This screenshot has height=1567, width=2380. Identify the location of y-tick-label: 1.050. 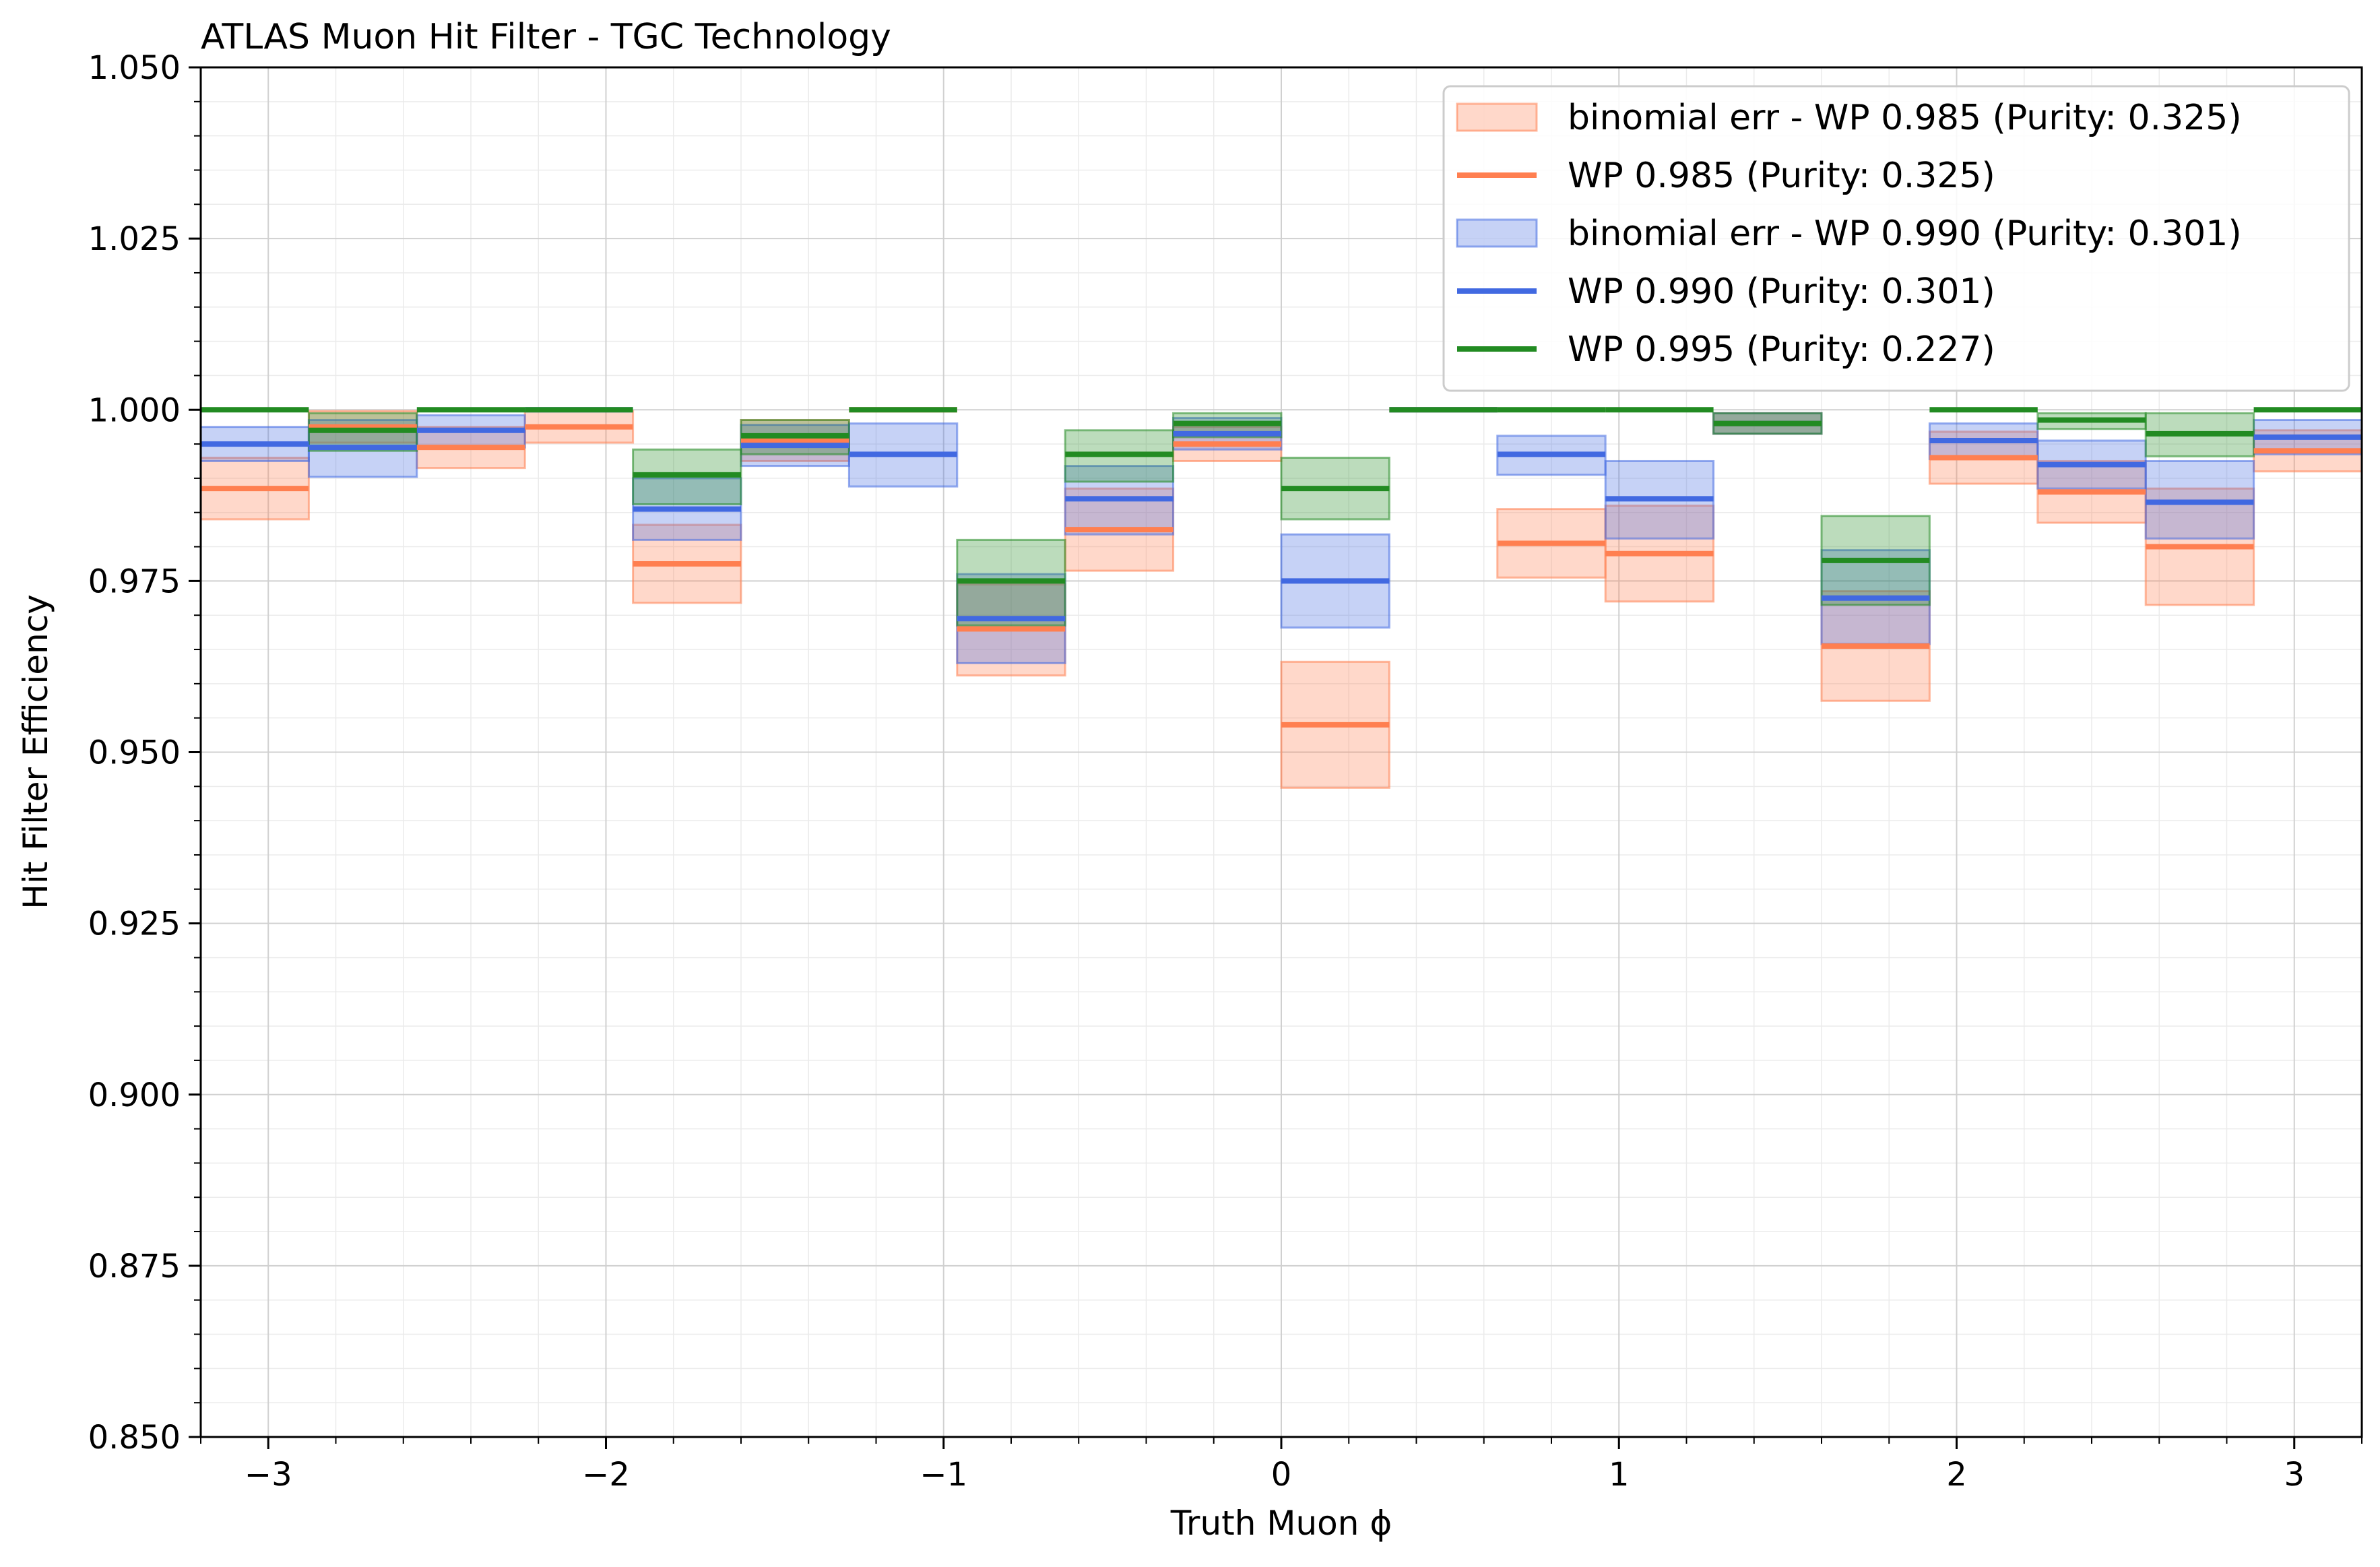
(134, 68).